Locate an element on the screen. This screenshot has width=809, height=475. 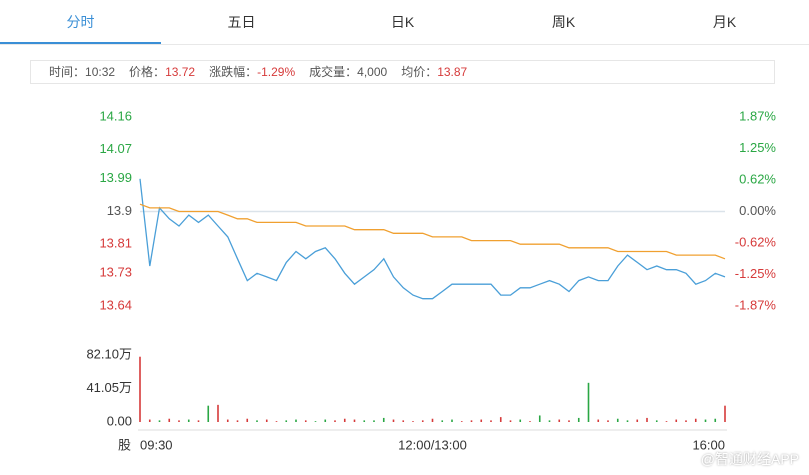
x-tick-label: 12:00/13:00 is located at coordinates (432, 444).